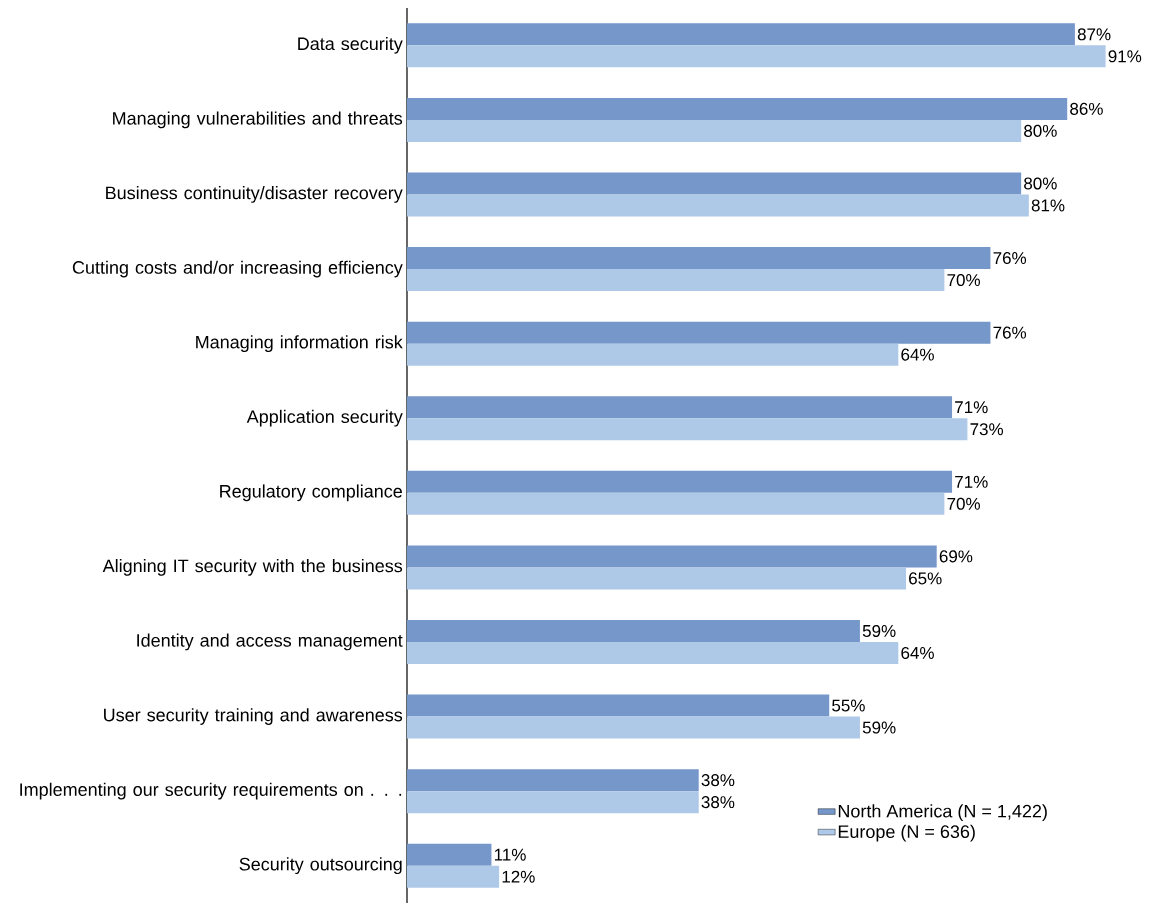 The width and height of the screenshot is (1157, 903). I want to click on legend-label: Europe (N = 636), so click(906, 833).